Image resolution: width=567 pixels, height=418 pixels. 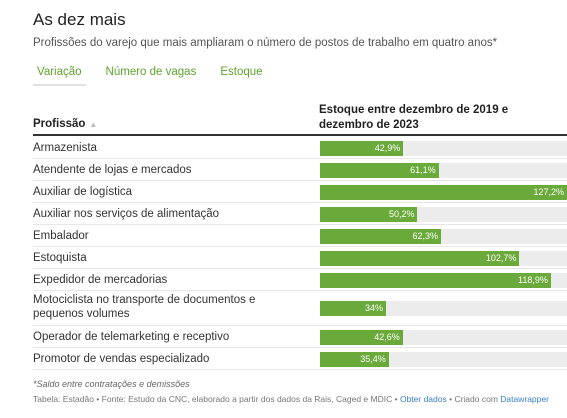 I want to click on table-row: Promotor de vendas especializado 35,4%, so click(x=300, y=359).